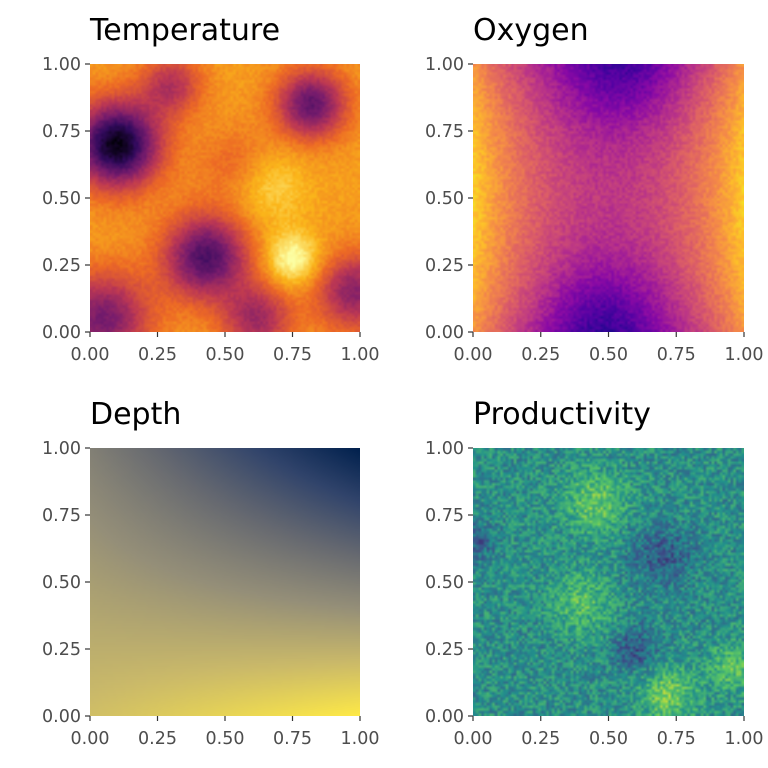 This screenshot has width=768, height=768. Describe the element at coordinates (184, 30) in the screenshot. I see `panel-title: Temperature` at that location.